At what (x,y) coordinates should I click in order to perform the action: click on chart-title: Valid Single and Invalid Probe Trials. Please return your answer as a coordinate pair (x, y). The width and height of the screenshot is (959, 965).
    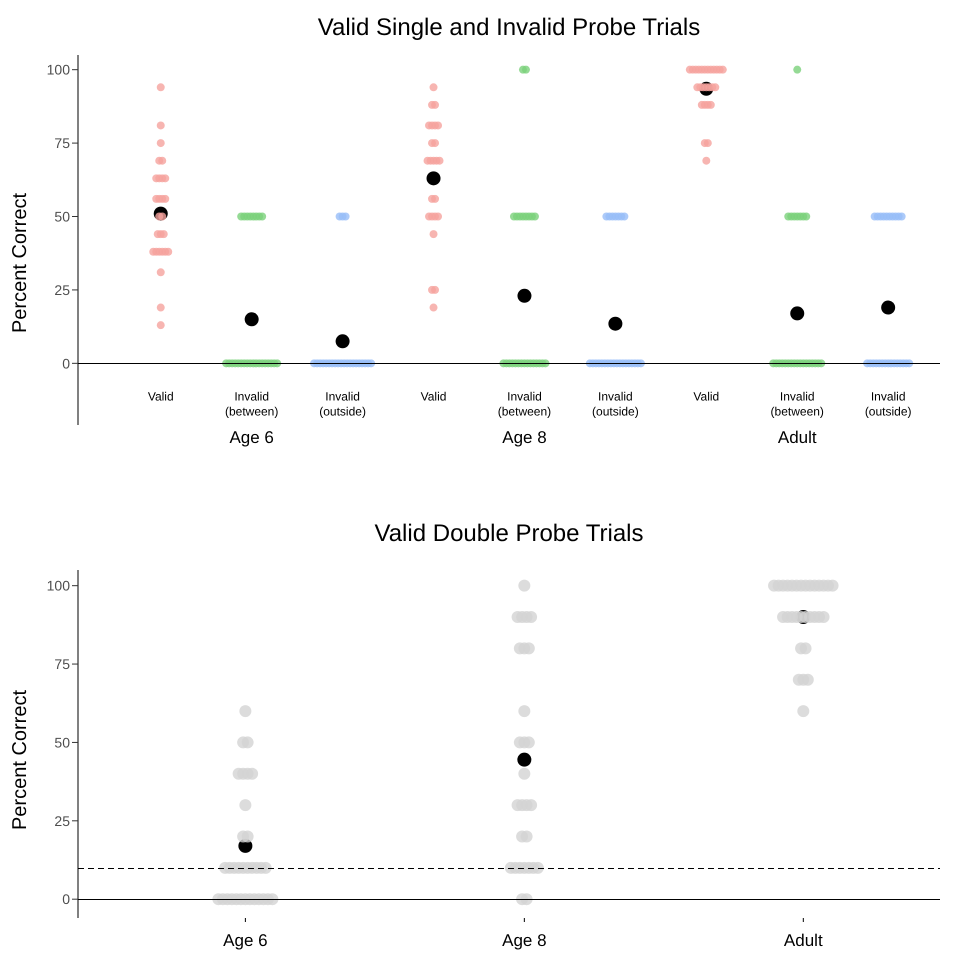
    Looking at the image, I should click on (509, 28).